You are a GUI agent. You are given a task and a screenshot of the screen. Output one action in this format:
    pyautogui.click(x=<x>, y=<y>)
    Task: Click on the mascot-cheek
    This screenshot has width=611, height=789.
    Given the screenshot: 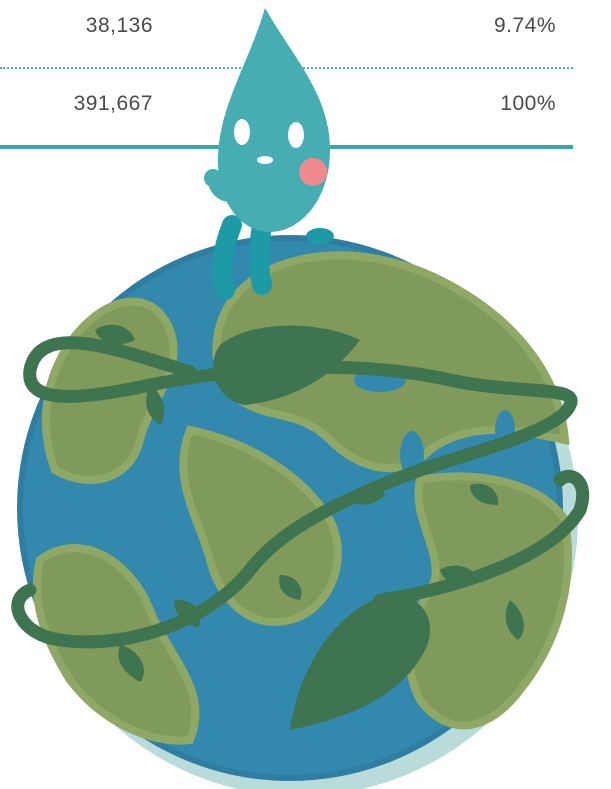 What is the action you would take?
    pyautogui.click(x=313, y=172)
    